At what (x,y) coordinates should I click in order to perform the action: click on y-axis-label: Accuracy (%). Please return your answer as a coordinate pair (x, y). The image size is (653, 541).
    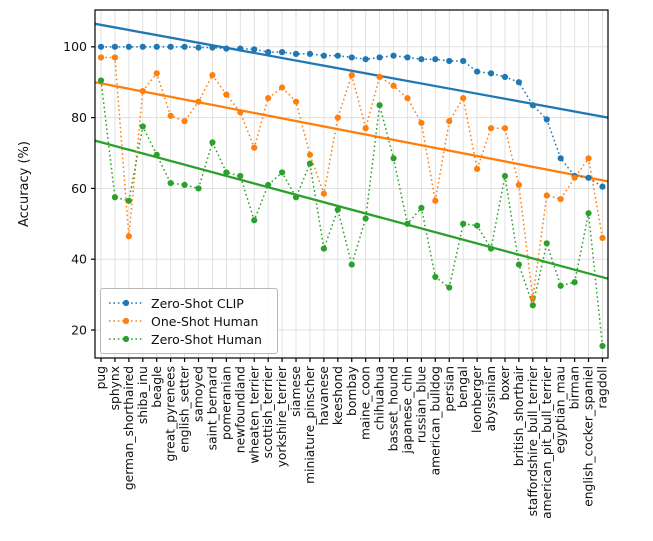
    Looking at the image, I should click on (24, 184).